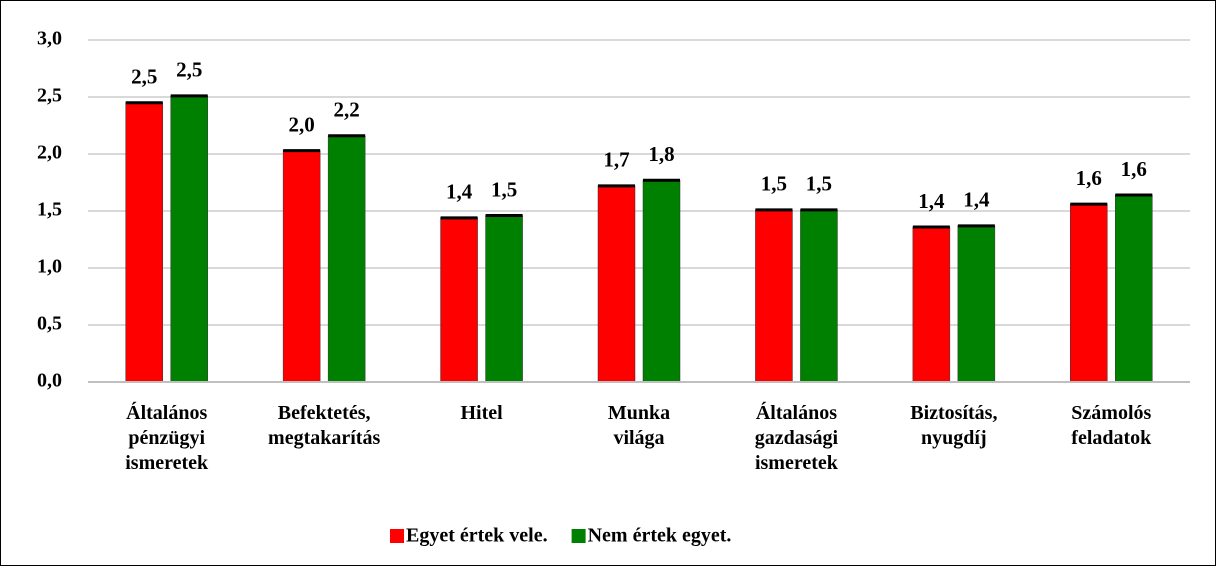 The width and height of the screenshot is (1216, 566). I want to click on value-label: 2,2, so click(347, 110).